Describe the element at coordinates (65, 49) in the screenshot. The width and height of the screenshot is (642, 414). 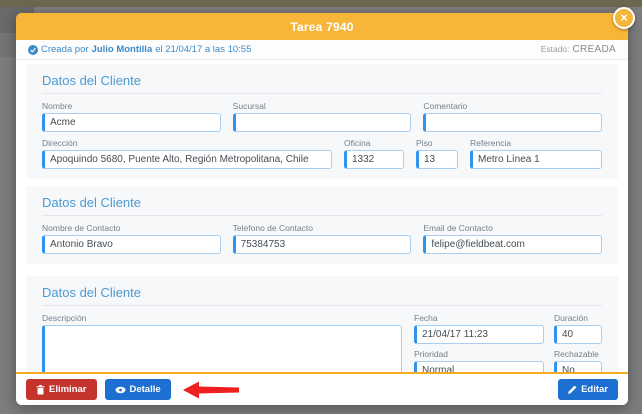
I see `created-prefix: Creada por` at that location.